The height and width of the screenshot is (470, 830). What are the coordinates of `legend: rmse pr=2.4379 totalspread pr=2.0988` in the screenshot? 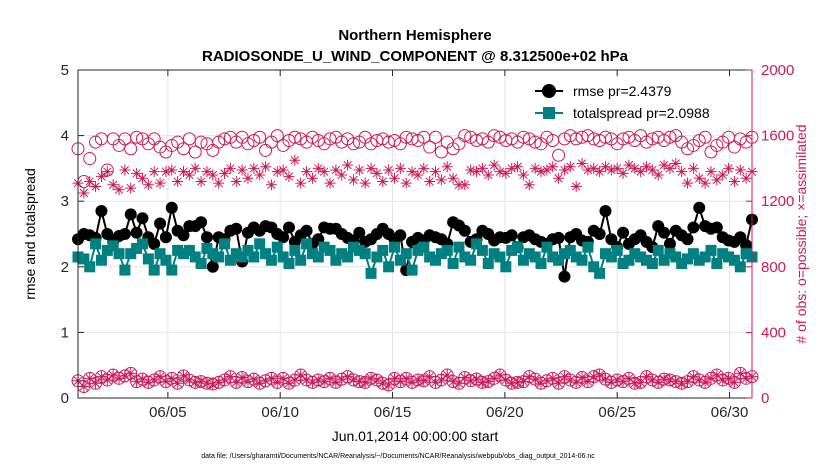 It's located at (635, 101).